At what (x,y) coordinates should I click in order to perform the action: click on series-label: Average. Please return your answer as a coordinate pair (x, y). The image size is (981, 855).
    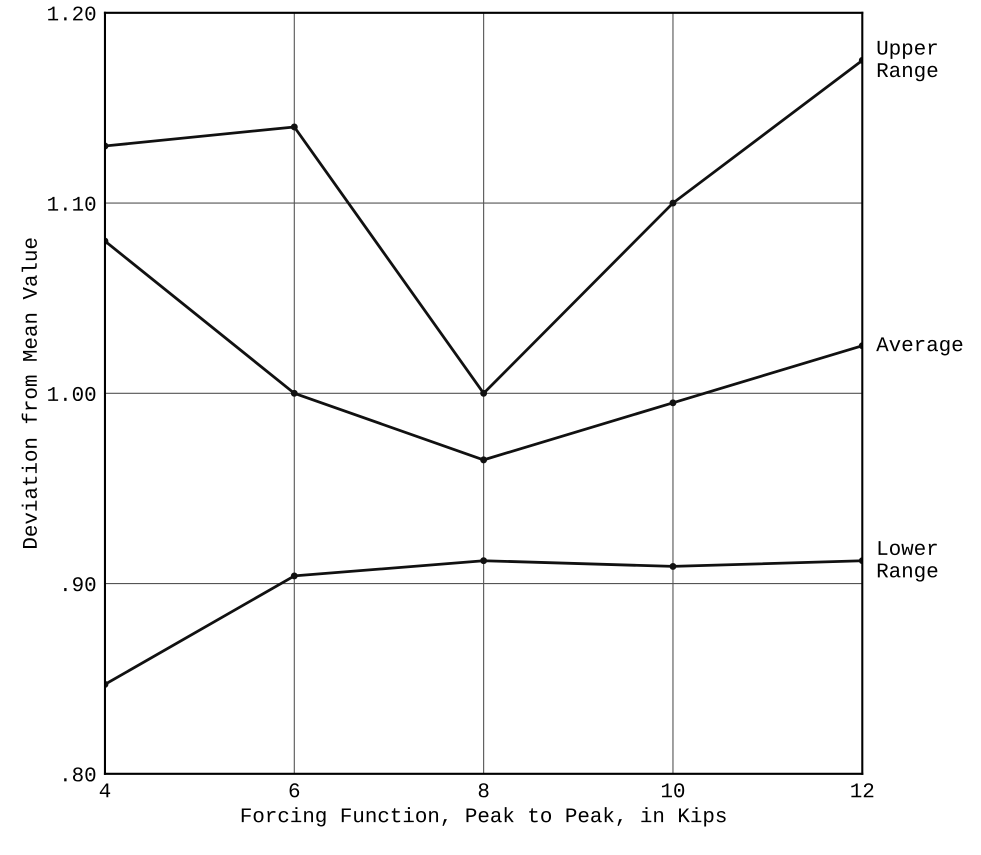
    Looking at the image, I should click on (919, 346).